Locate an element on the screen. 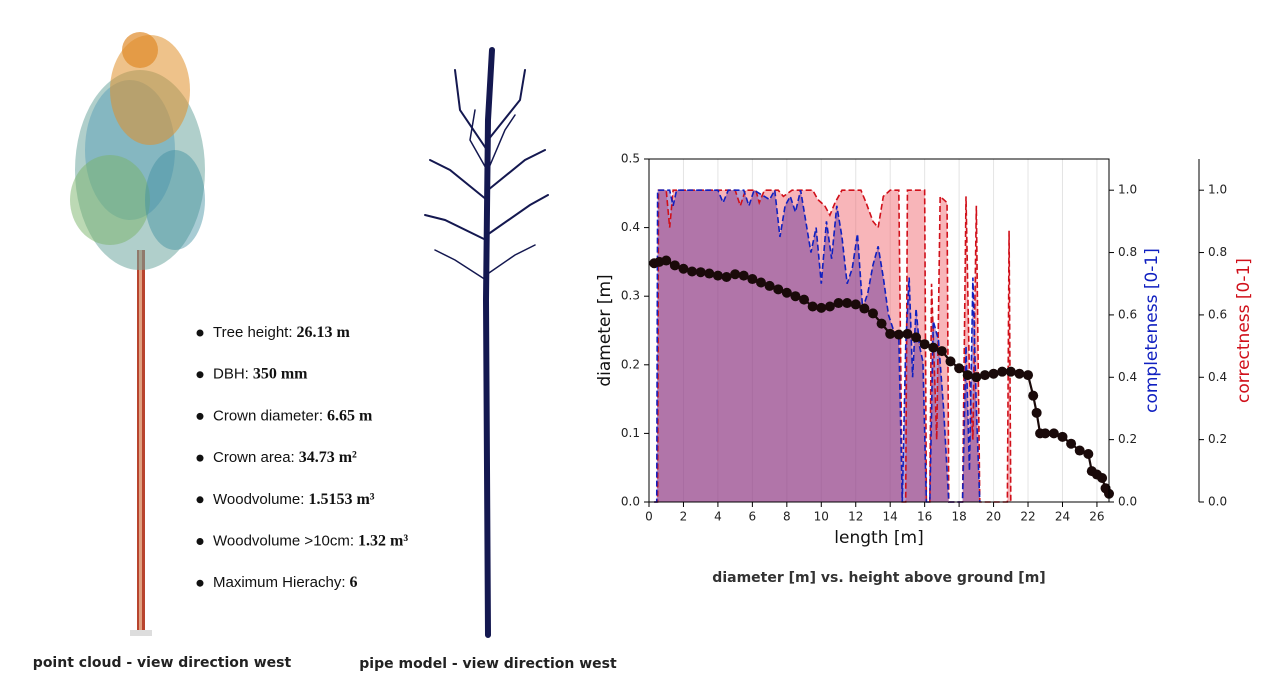  y3-tick-label: 1.0 is located at coordinates (1217, 190).